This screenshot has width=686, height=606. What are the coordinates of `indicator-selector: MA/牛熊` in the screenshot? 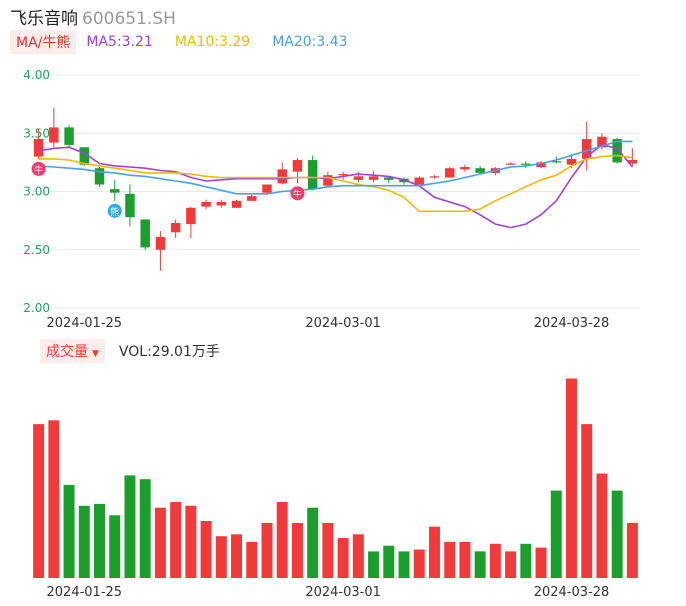 It's located at (43, 42).